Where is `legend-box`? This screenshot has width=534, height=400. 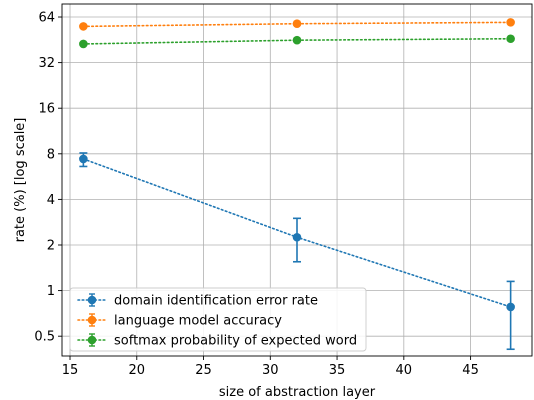
legend-box is located at coordinates (218, 319).